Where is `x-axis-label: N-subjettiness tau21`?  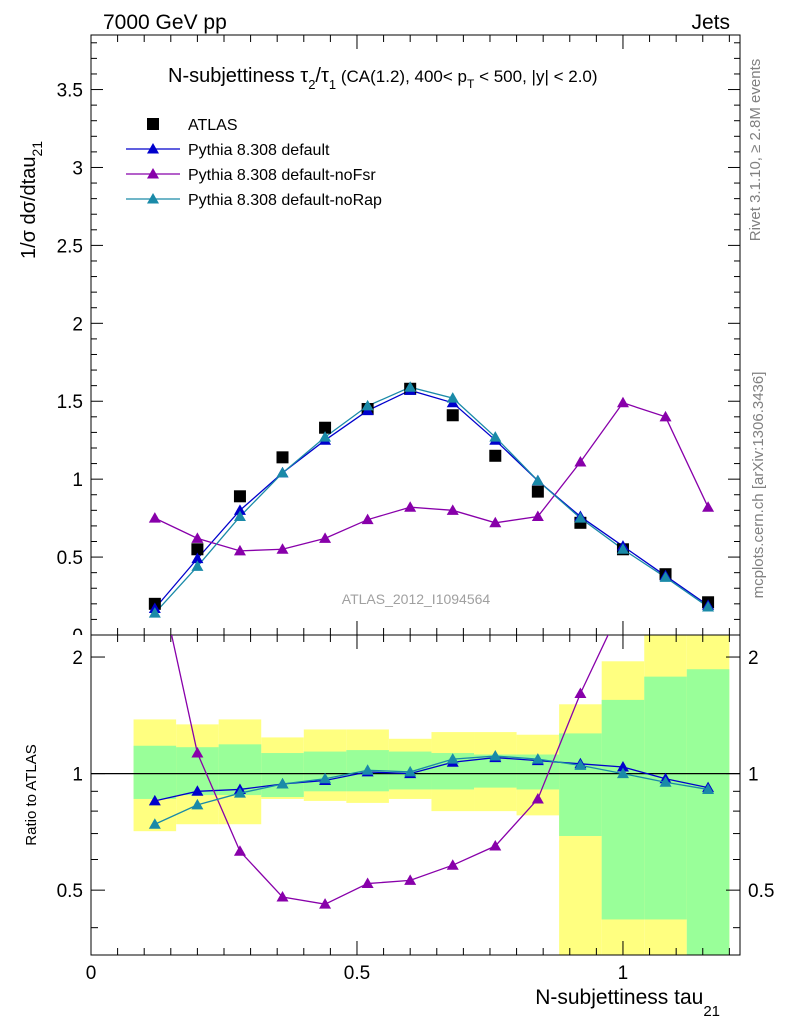
x-axis-label: N-subjettiness tau21 is located at coordinates (627, 1003).